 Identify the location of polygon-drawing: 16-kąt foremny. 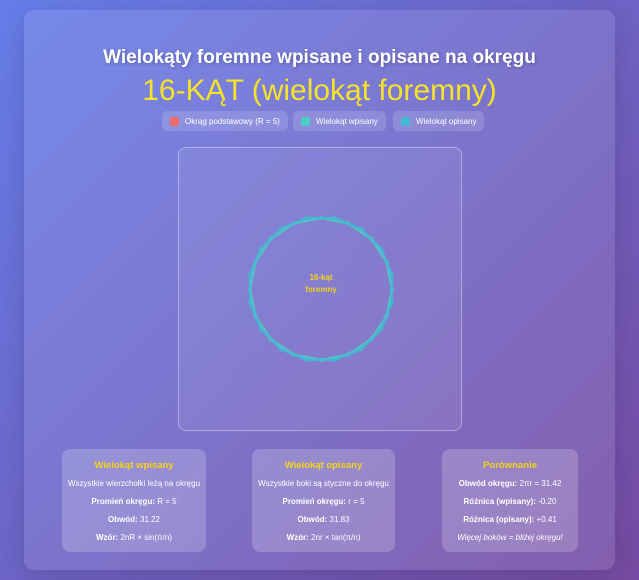
(321, 289).